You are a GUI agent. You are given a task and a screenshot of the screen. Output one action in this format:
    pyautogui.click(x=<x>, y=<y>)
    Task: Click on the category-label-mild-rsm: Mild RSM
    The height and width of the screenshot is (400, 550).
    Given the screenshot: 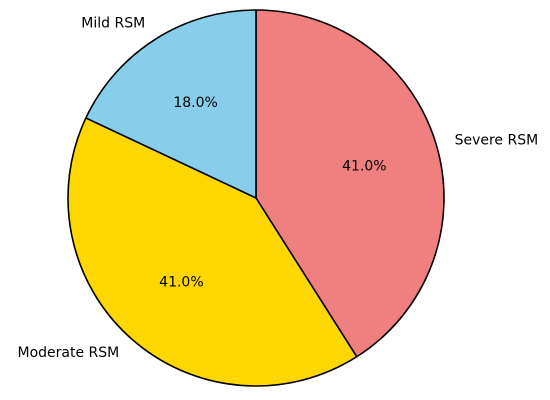 What is the action you would take?
    pyautogui.click(x=113, y=23)
    